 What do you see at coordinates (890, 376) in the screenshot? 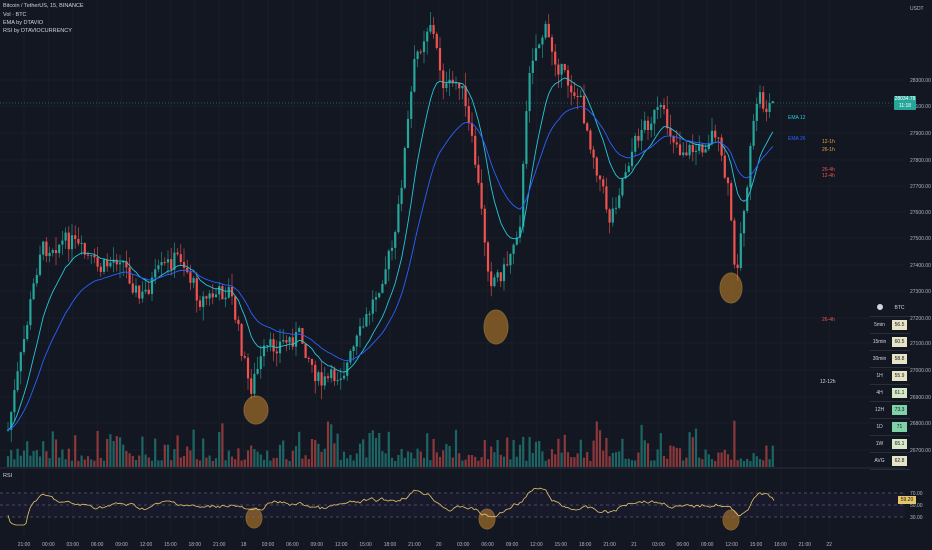
I see `table-row: 1H 55.9` at bounding box center [890, 376].